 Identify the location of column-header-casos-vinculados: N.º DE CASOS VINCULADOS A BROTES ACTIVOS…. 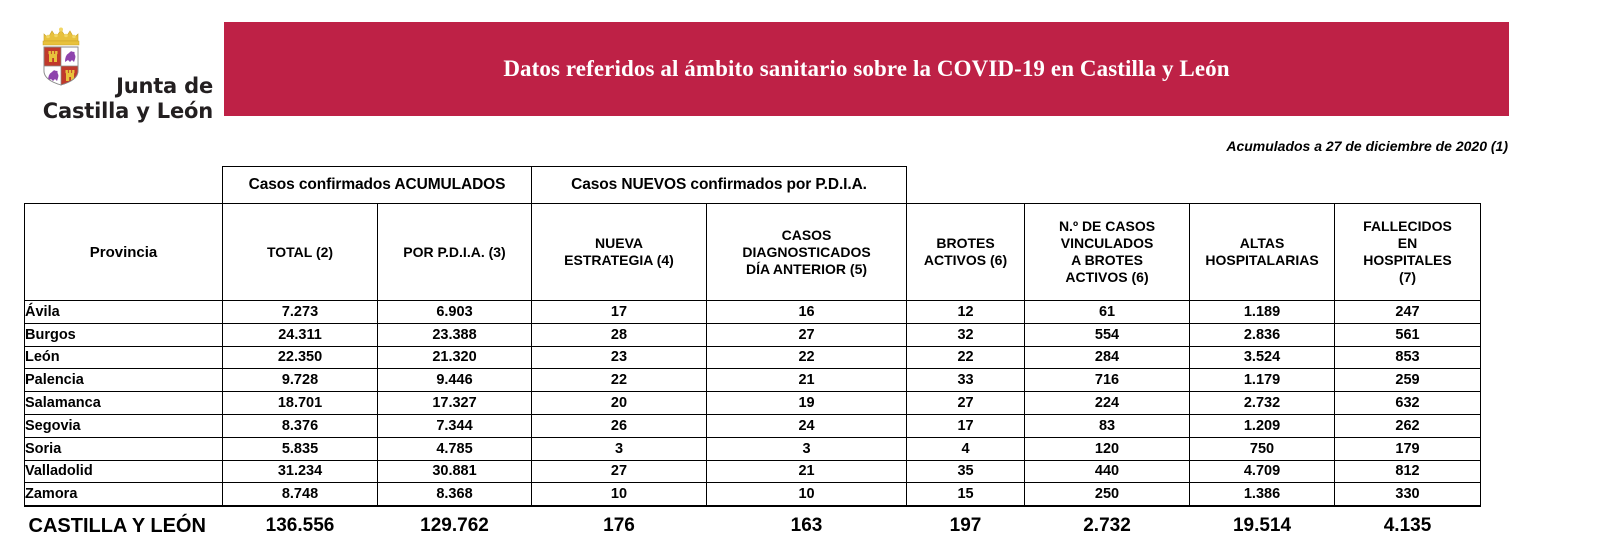
(1107, 252).